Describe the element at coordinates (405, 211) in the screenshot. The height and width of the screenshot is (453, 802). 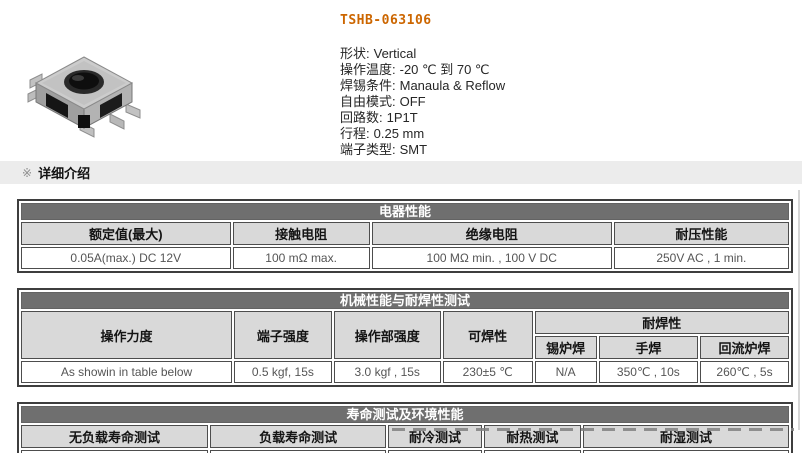
I see `table-title: 电器性能` at that location.